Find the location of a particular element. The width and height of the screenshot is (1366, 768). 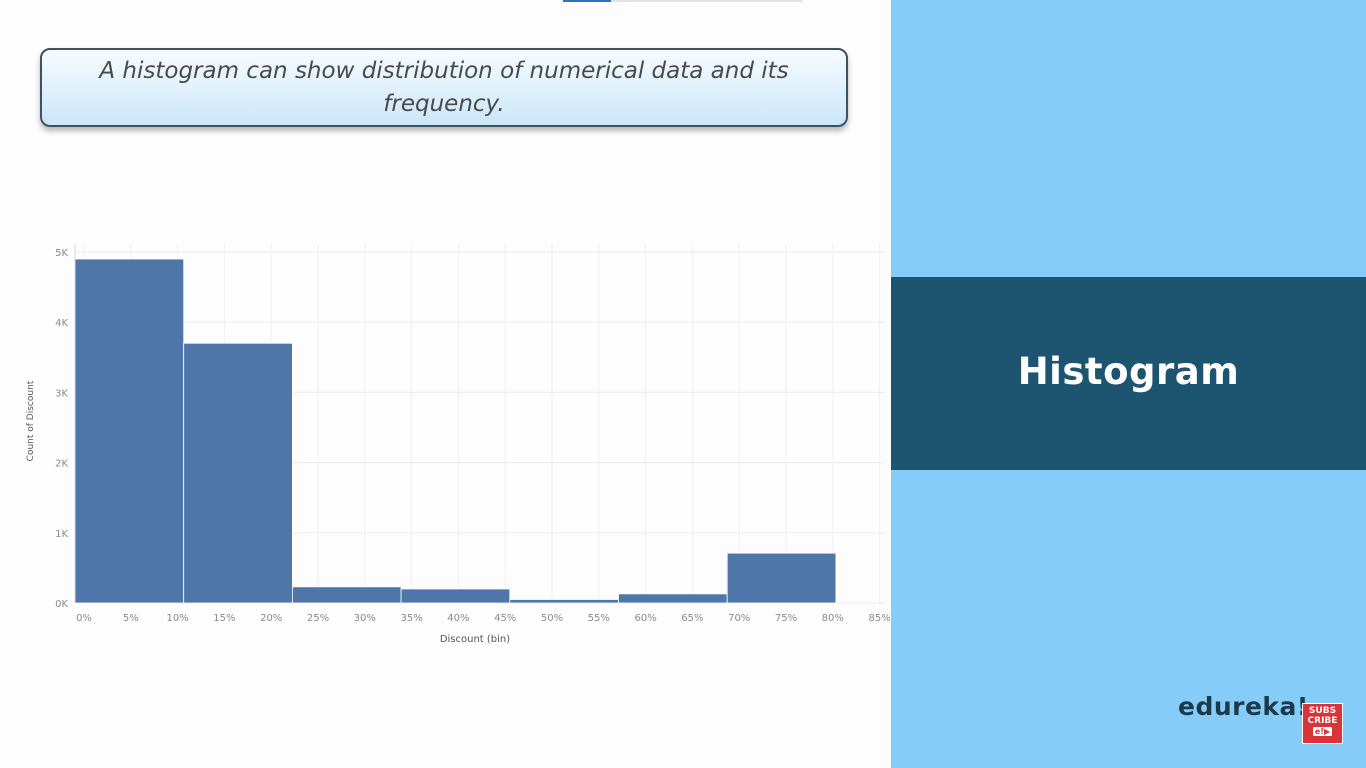

x-tick-label: 50% is located at coordinates (552, 618).